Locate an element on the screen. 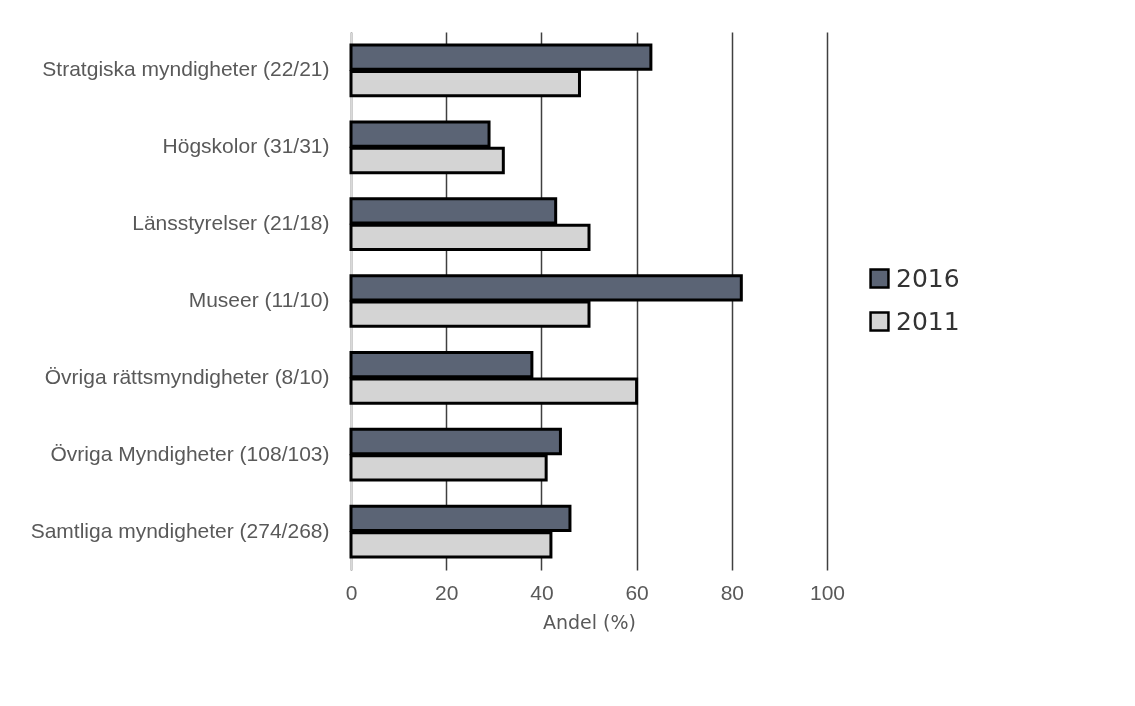  x-tick-label: 80 is located at coordinates (732, 592).